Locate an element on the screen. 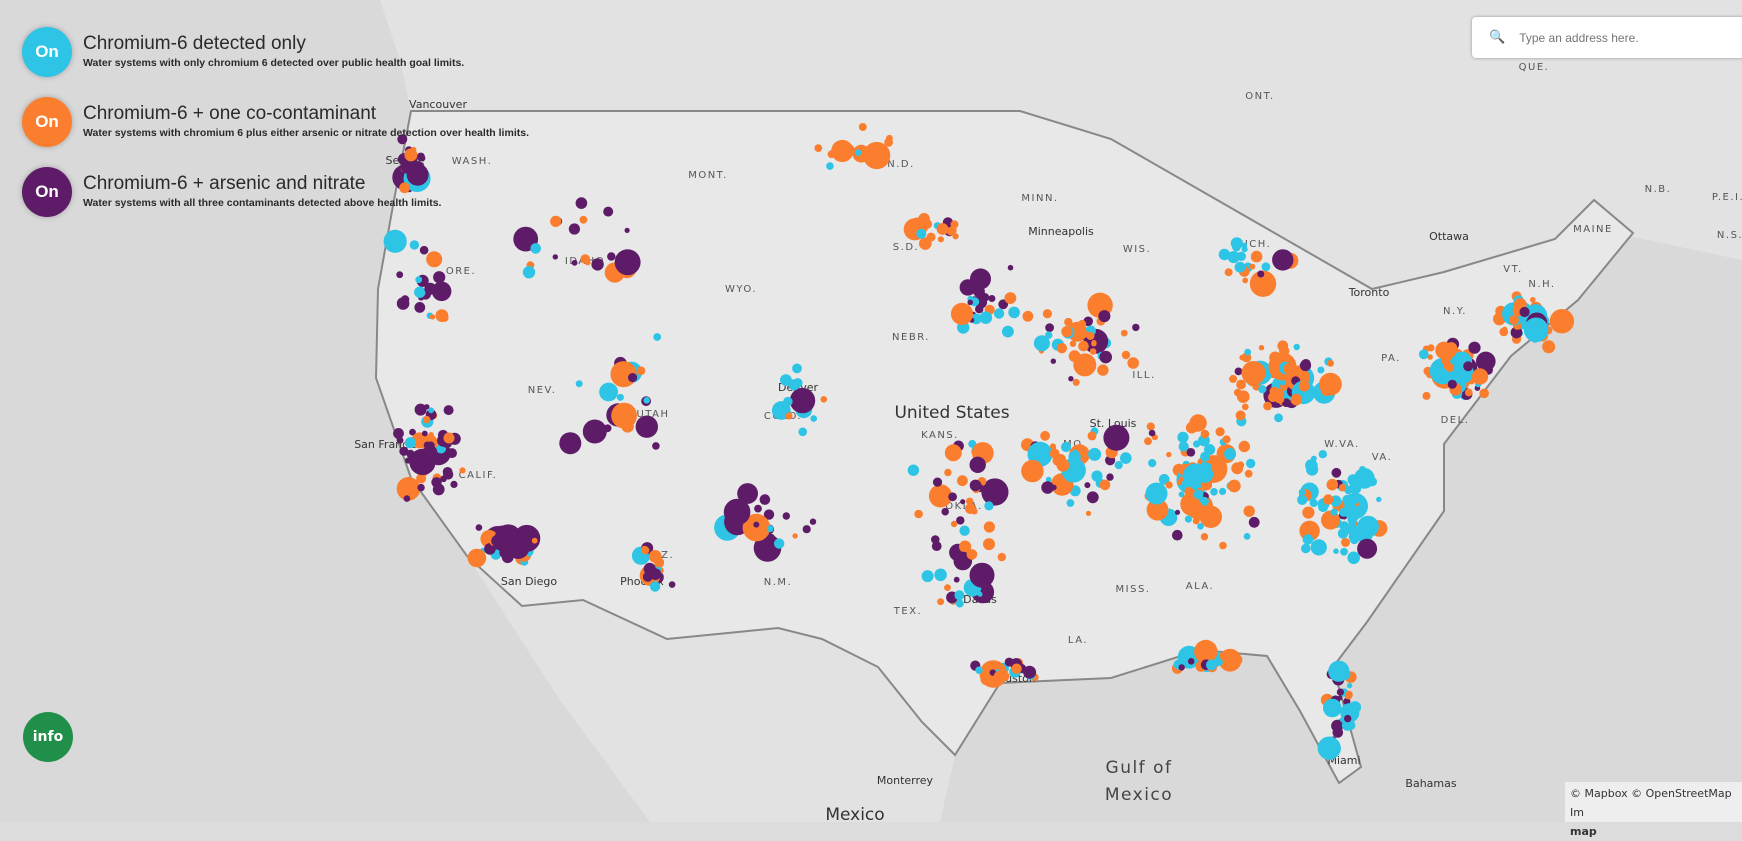 The height and width of the screenshot is (841, 1742). attribution-improve: map is located at coordinates (1583, 831).